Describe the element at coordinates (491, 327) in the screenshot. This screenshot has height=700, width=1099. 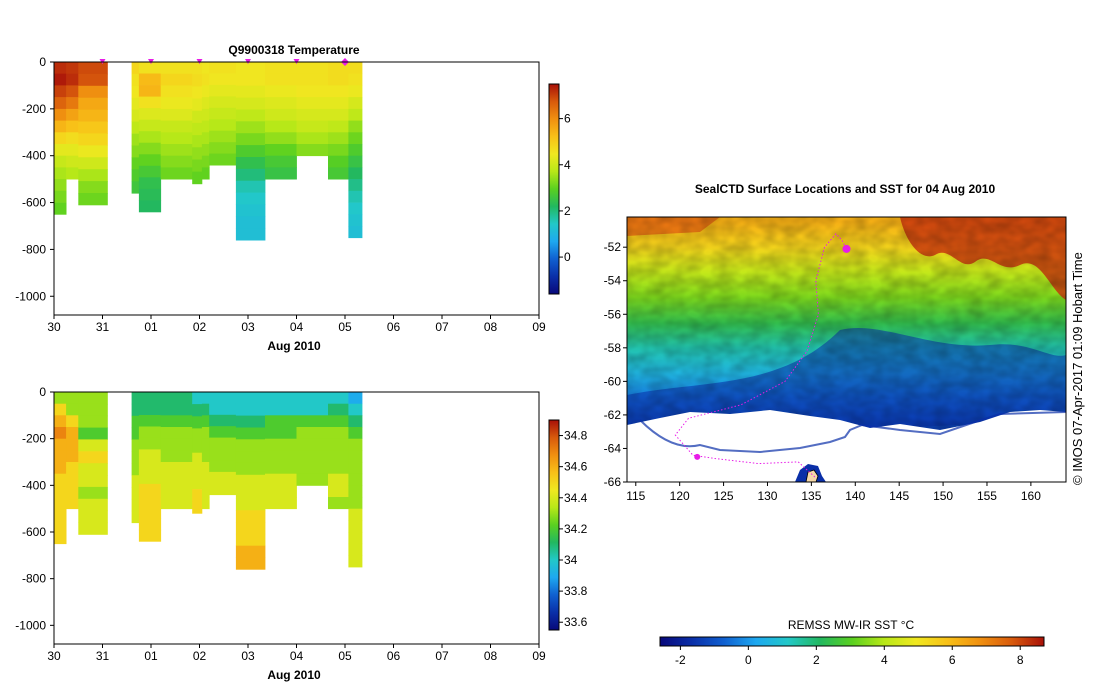
I see `x-tick-label: 08` at that location.